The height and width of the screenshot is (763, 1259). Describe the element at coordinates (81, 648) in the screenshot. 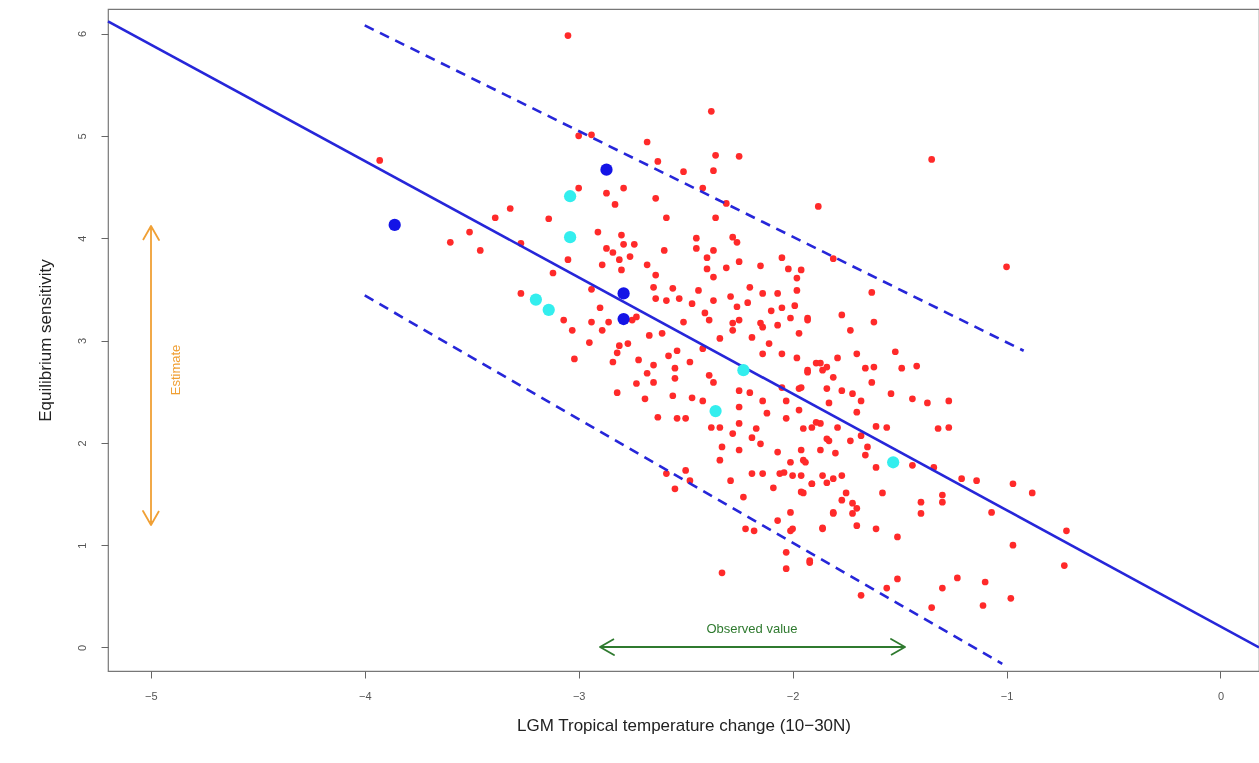

I see `y-tick-label: 0` at that location.